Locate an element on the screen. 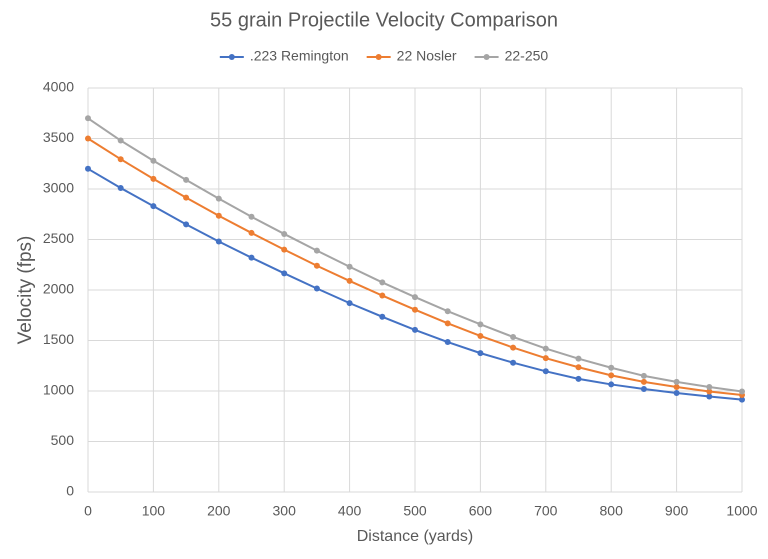 The width and height of the screenshot is (768, 559). x-tick-label: 1000 is located at coordinates (741, 511).